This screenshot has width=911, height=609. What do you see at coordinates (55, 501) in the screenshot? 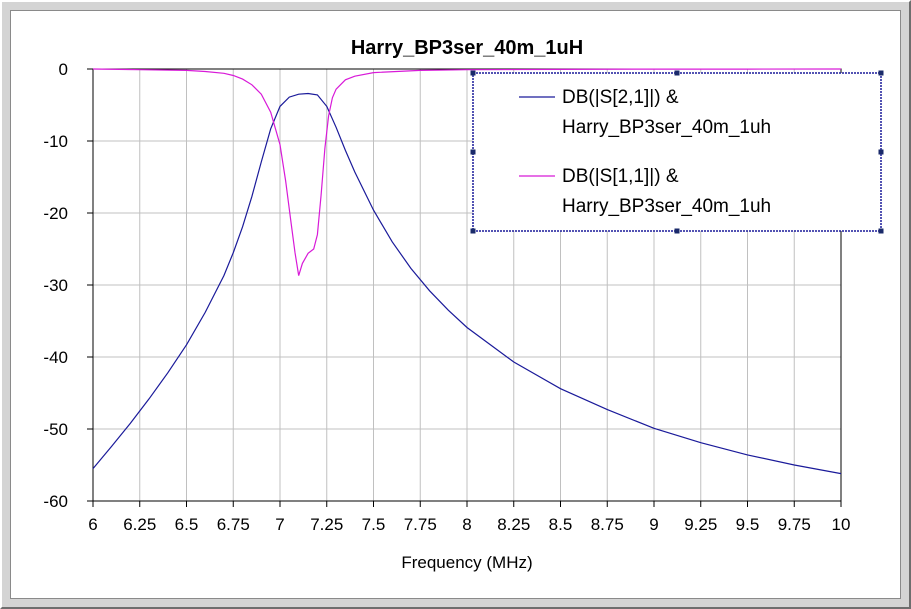
I see `y-tick-label: -60` at bounding box center [55, 501].